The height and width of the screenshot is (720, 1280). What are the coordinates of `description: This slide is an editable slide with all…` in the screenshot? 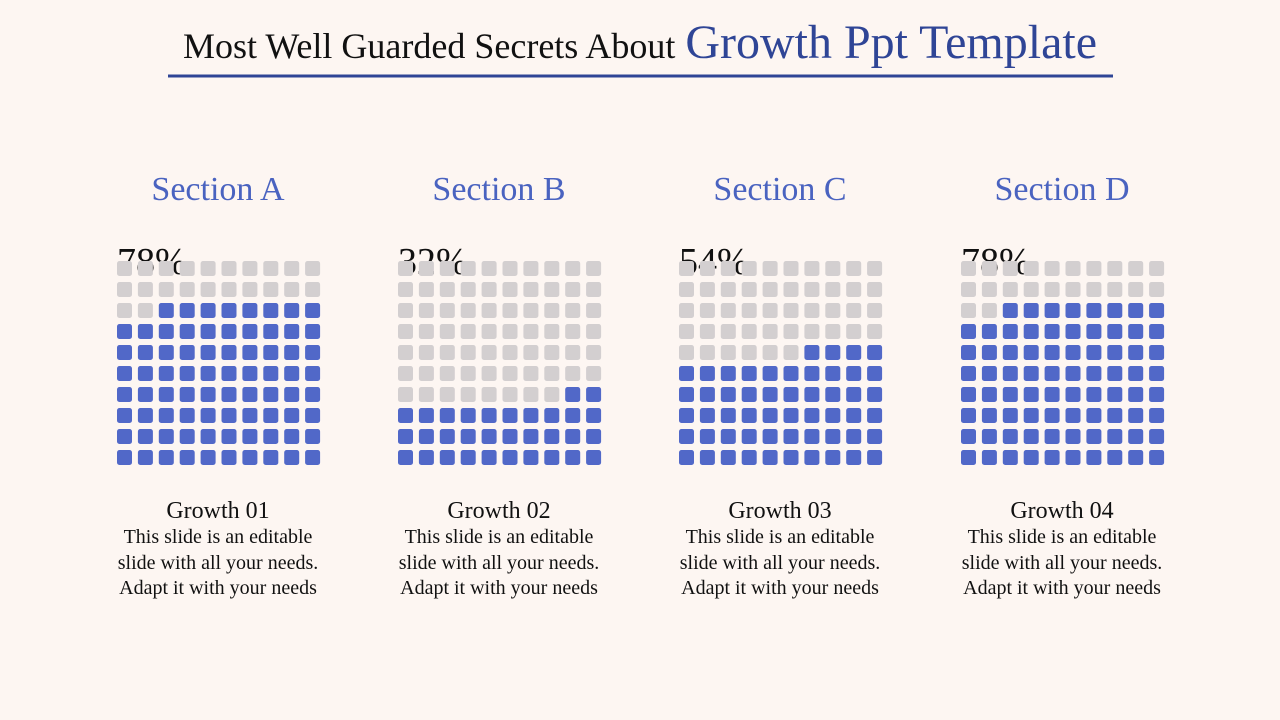 It's located at (218, 563).